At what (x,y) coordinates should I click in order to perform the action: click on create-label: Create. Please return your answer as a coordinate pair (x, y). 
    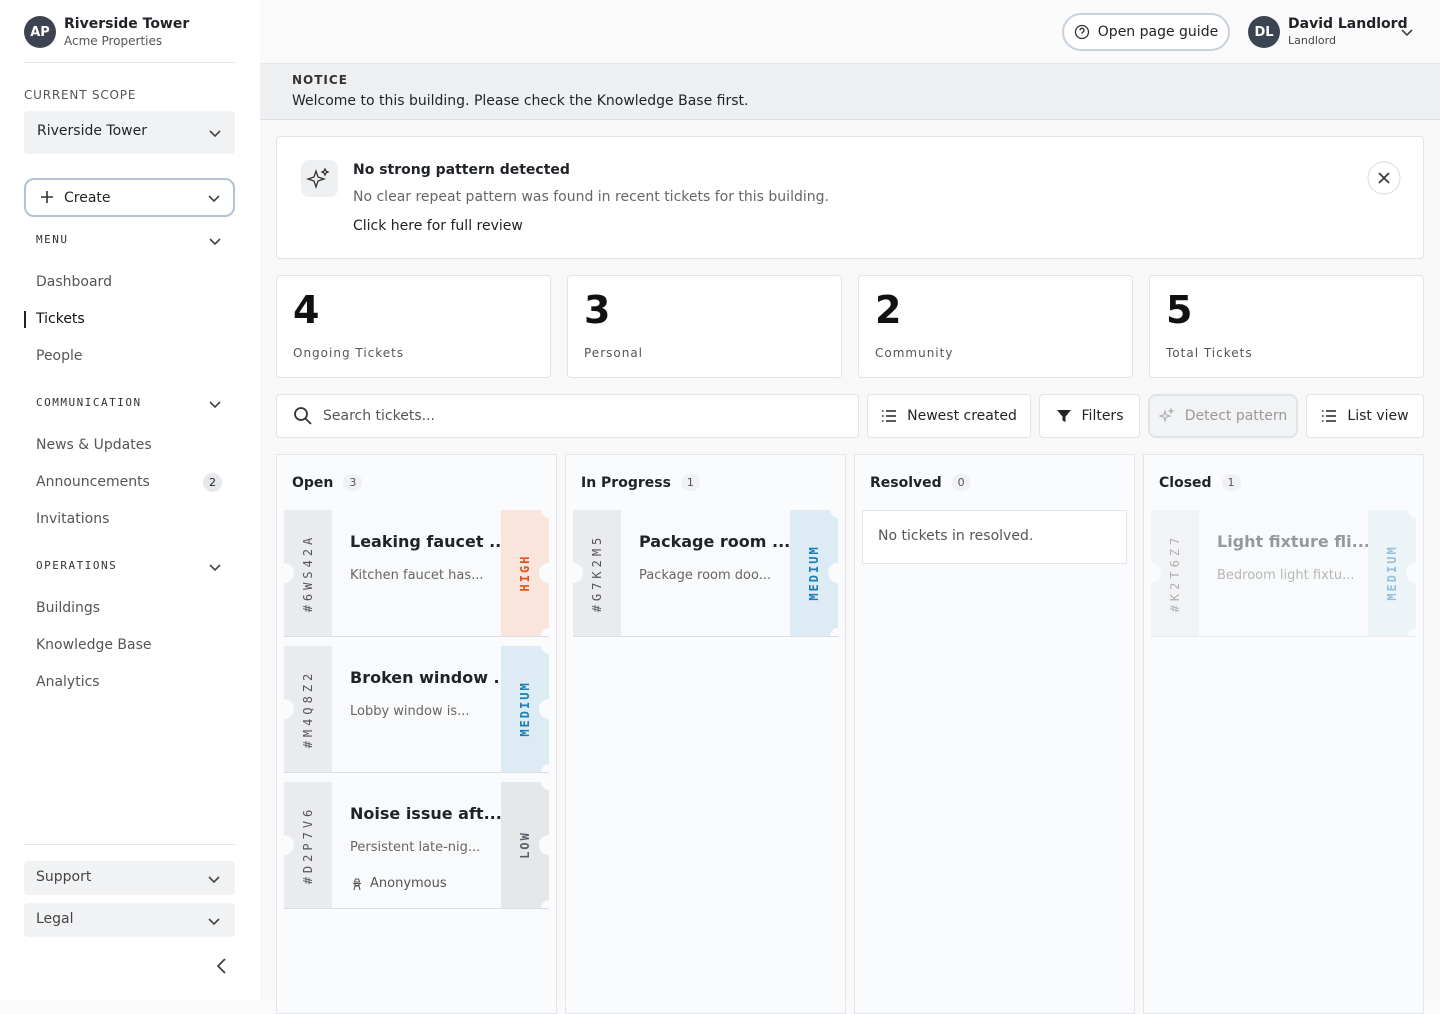
    Looking at the image, I should click on (87, 198).